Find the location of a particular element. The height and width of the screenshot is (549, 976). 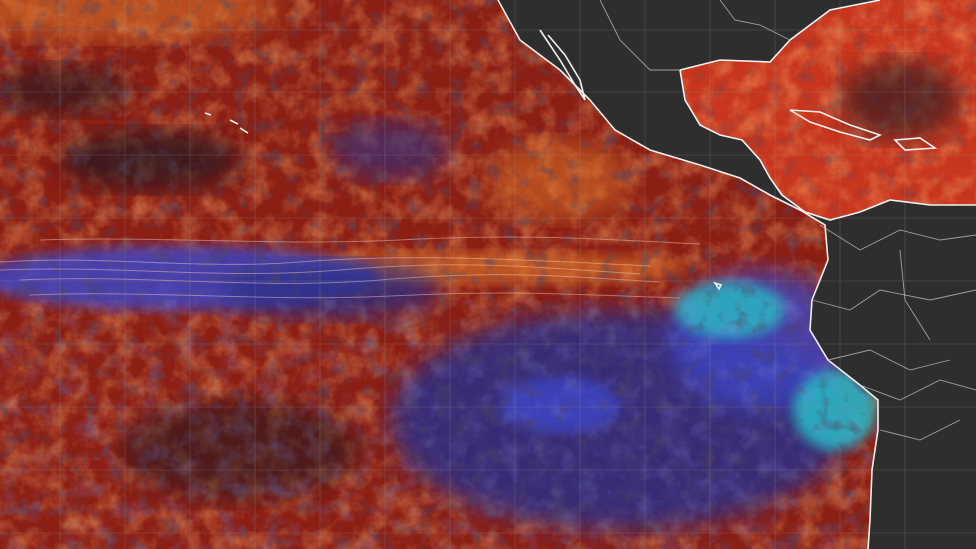

hawaii-islands is located at coordinates (226, 123).